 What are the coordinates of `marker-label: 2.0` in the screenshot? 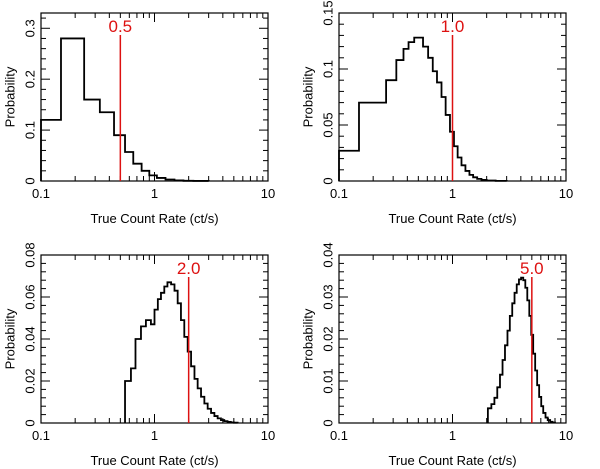 It's located at (189, 268).